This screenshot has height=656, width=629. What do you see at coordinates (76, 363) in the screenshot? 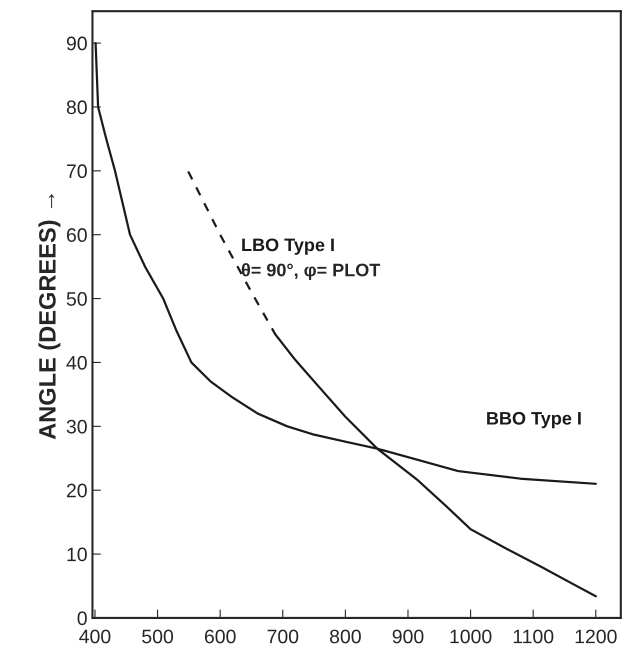
I see `y-tick-label: 40` at bounding box center [76, 363].